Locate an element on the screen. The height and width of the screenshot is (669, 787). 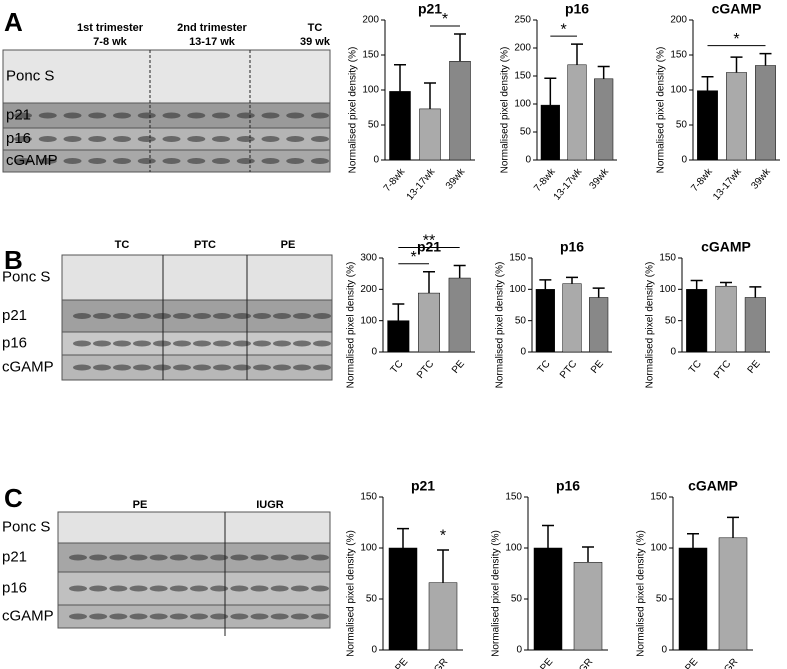
significance-label: ** is located at coordinates (429, 241).